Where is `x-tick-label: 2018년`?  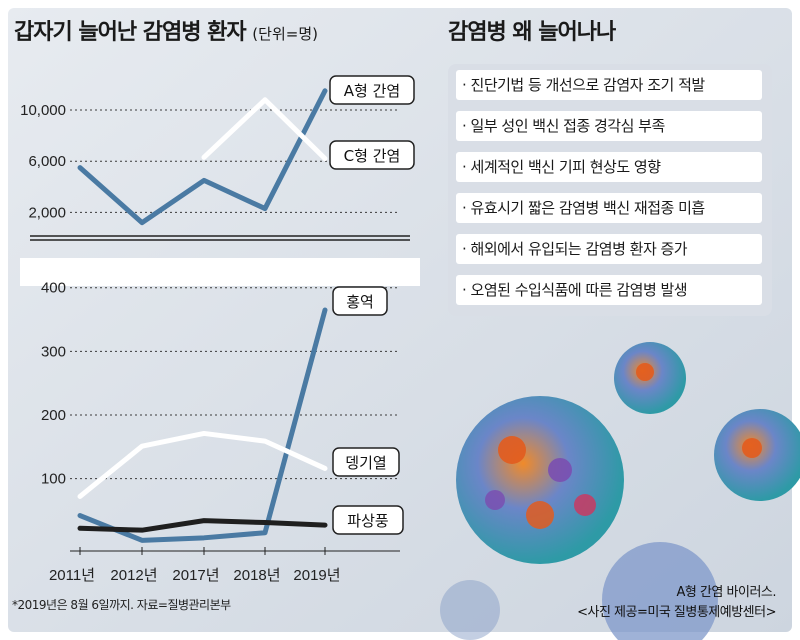
x-tick-label: 2018년 is located at coordinates (256, 575).